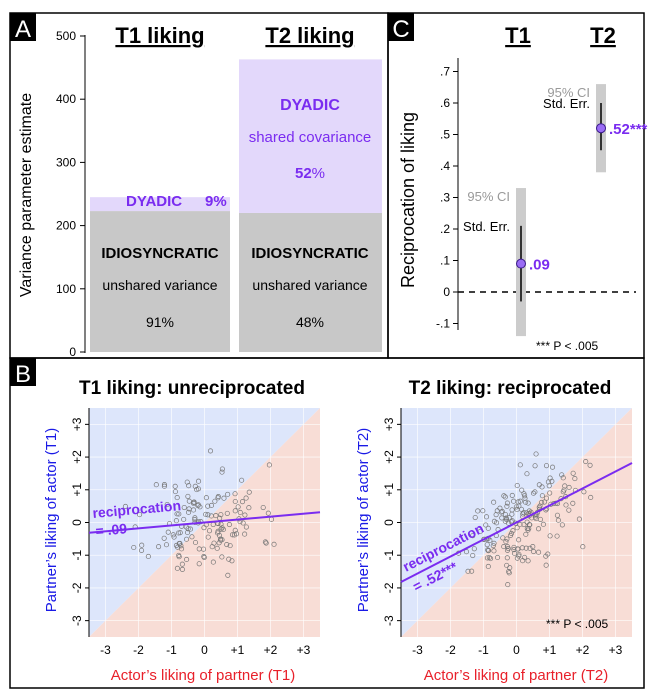 This screenshot has width=652, height=690. What do you see at coordinates (192, 388) in the screenshot?
I see `panel-b1-title: T1 liking: unreciprocated` at bounding box center [192, 388].